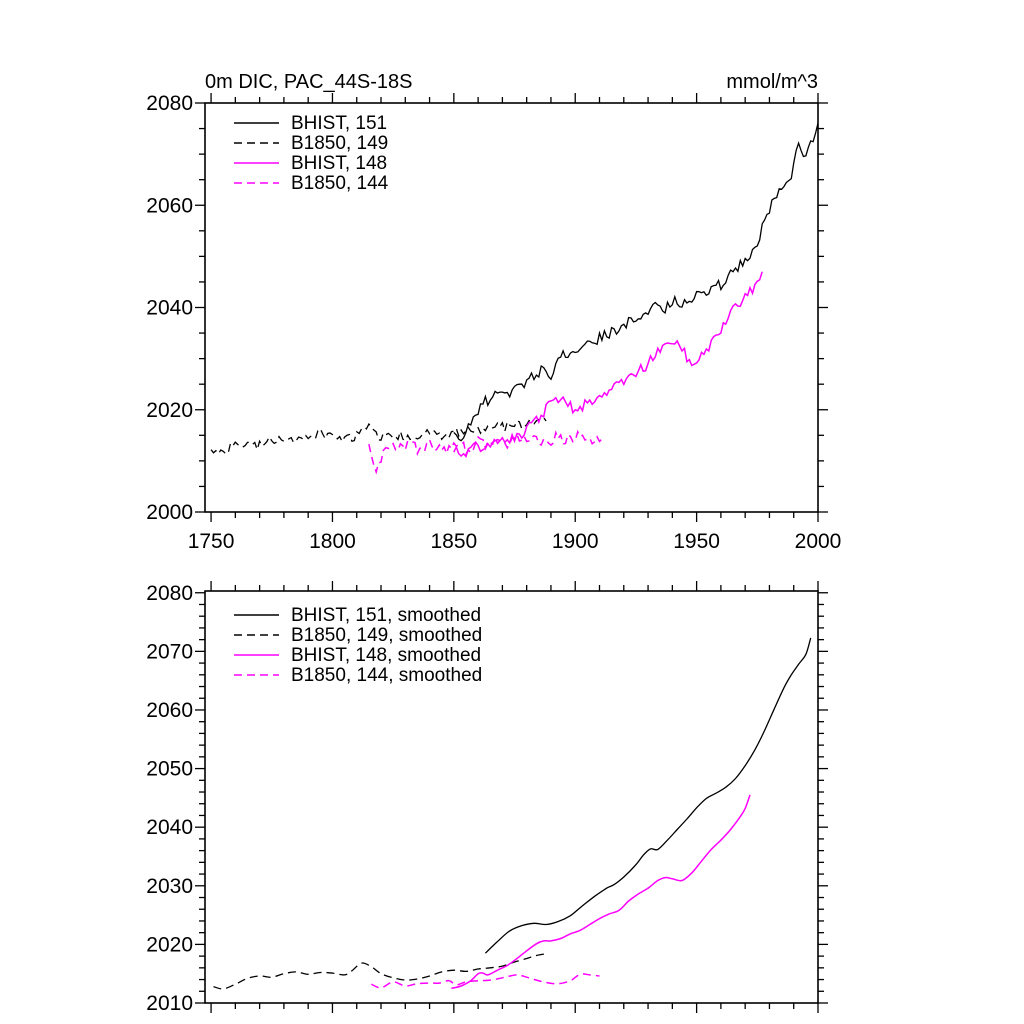 This screenshot has height=1024, width=1024. What do you see at coordinates (339, 143) in the screenshot?
I see `legend-label-1: B1850, 149` at bounding box center [339, 143].